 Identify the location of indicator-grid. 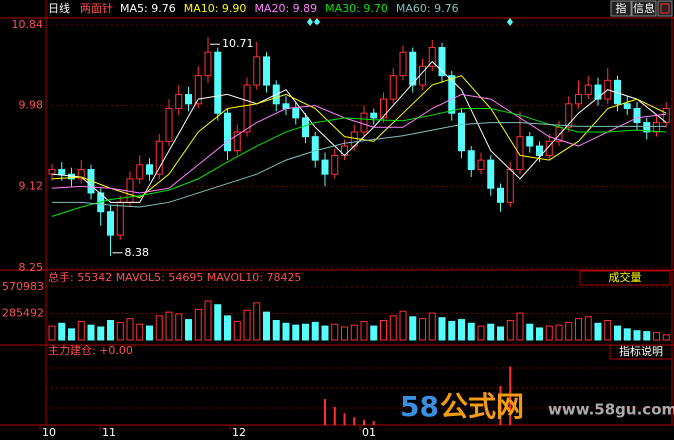
(359, 388).